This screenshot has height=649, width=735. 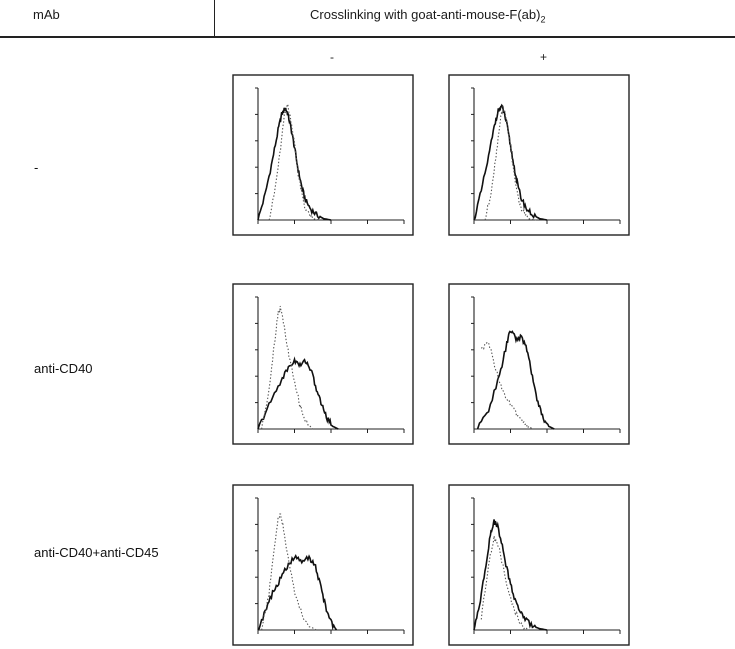 I want to click on histogram-none-plus, so click(x=539, y=155).